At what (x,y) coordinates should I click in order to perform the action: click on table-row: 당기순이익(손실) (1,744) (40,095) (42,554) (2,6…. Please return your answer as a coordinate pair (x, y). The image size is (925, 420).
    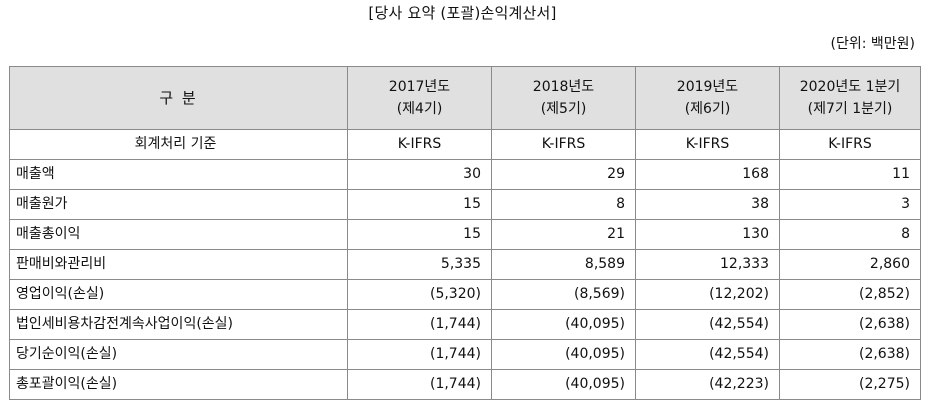
    Looking at the image, I should click on (465, 354).